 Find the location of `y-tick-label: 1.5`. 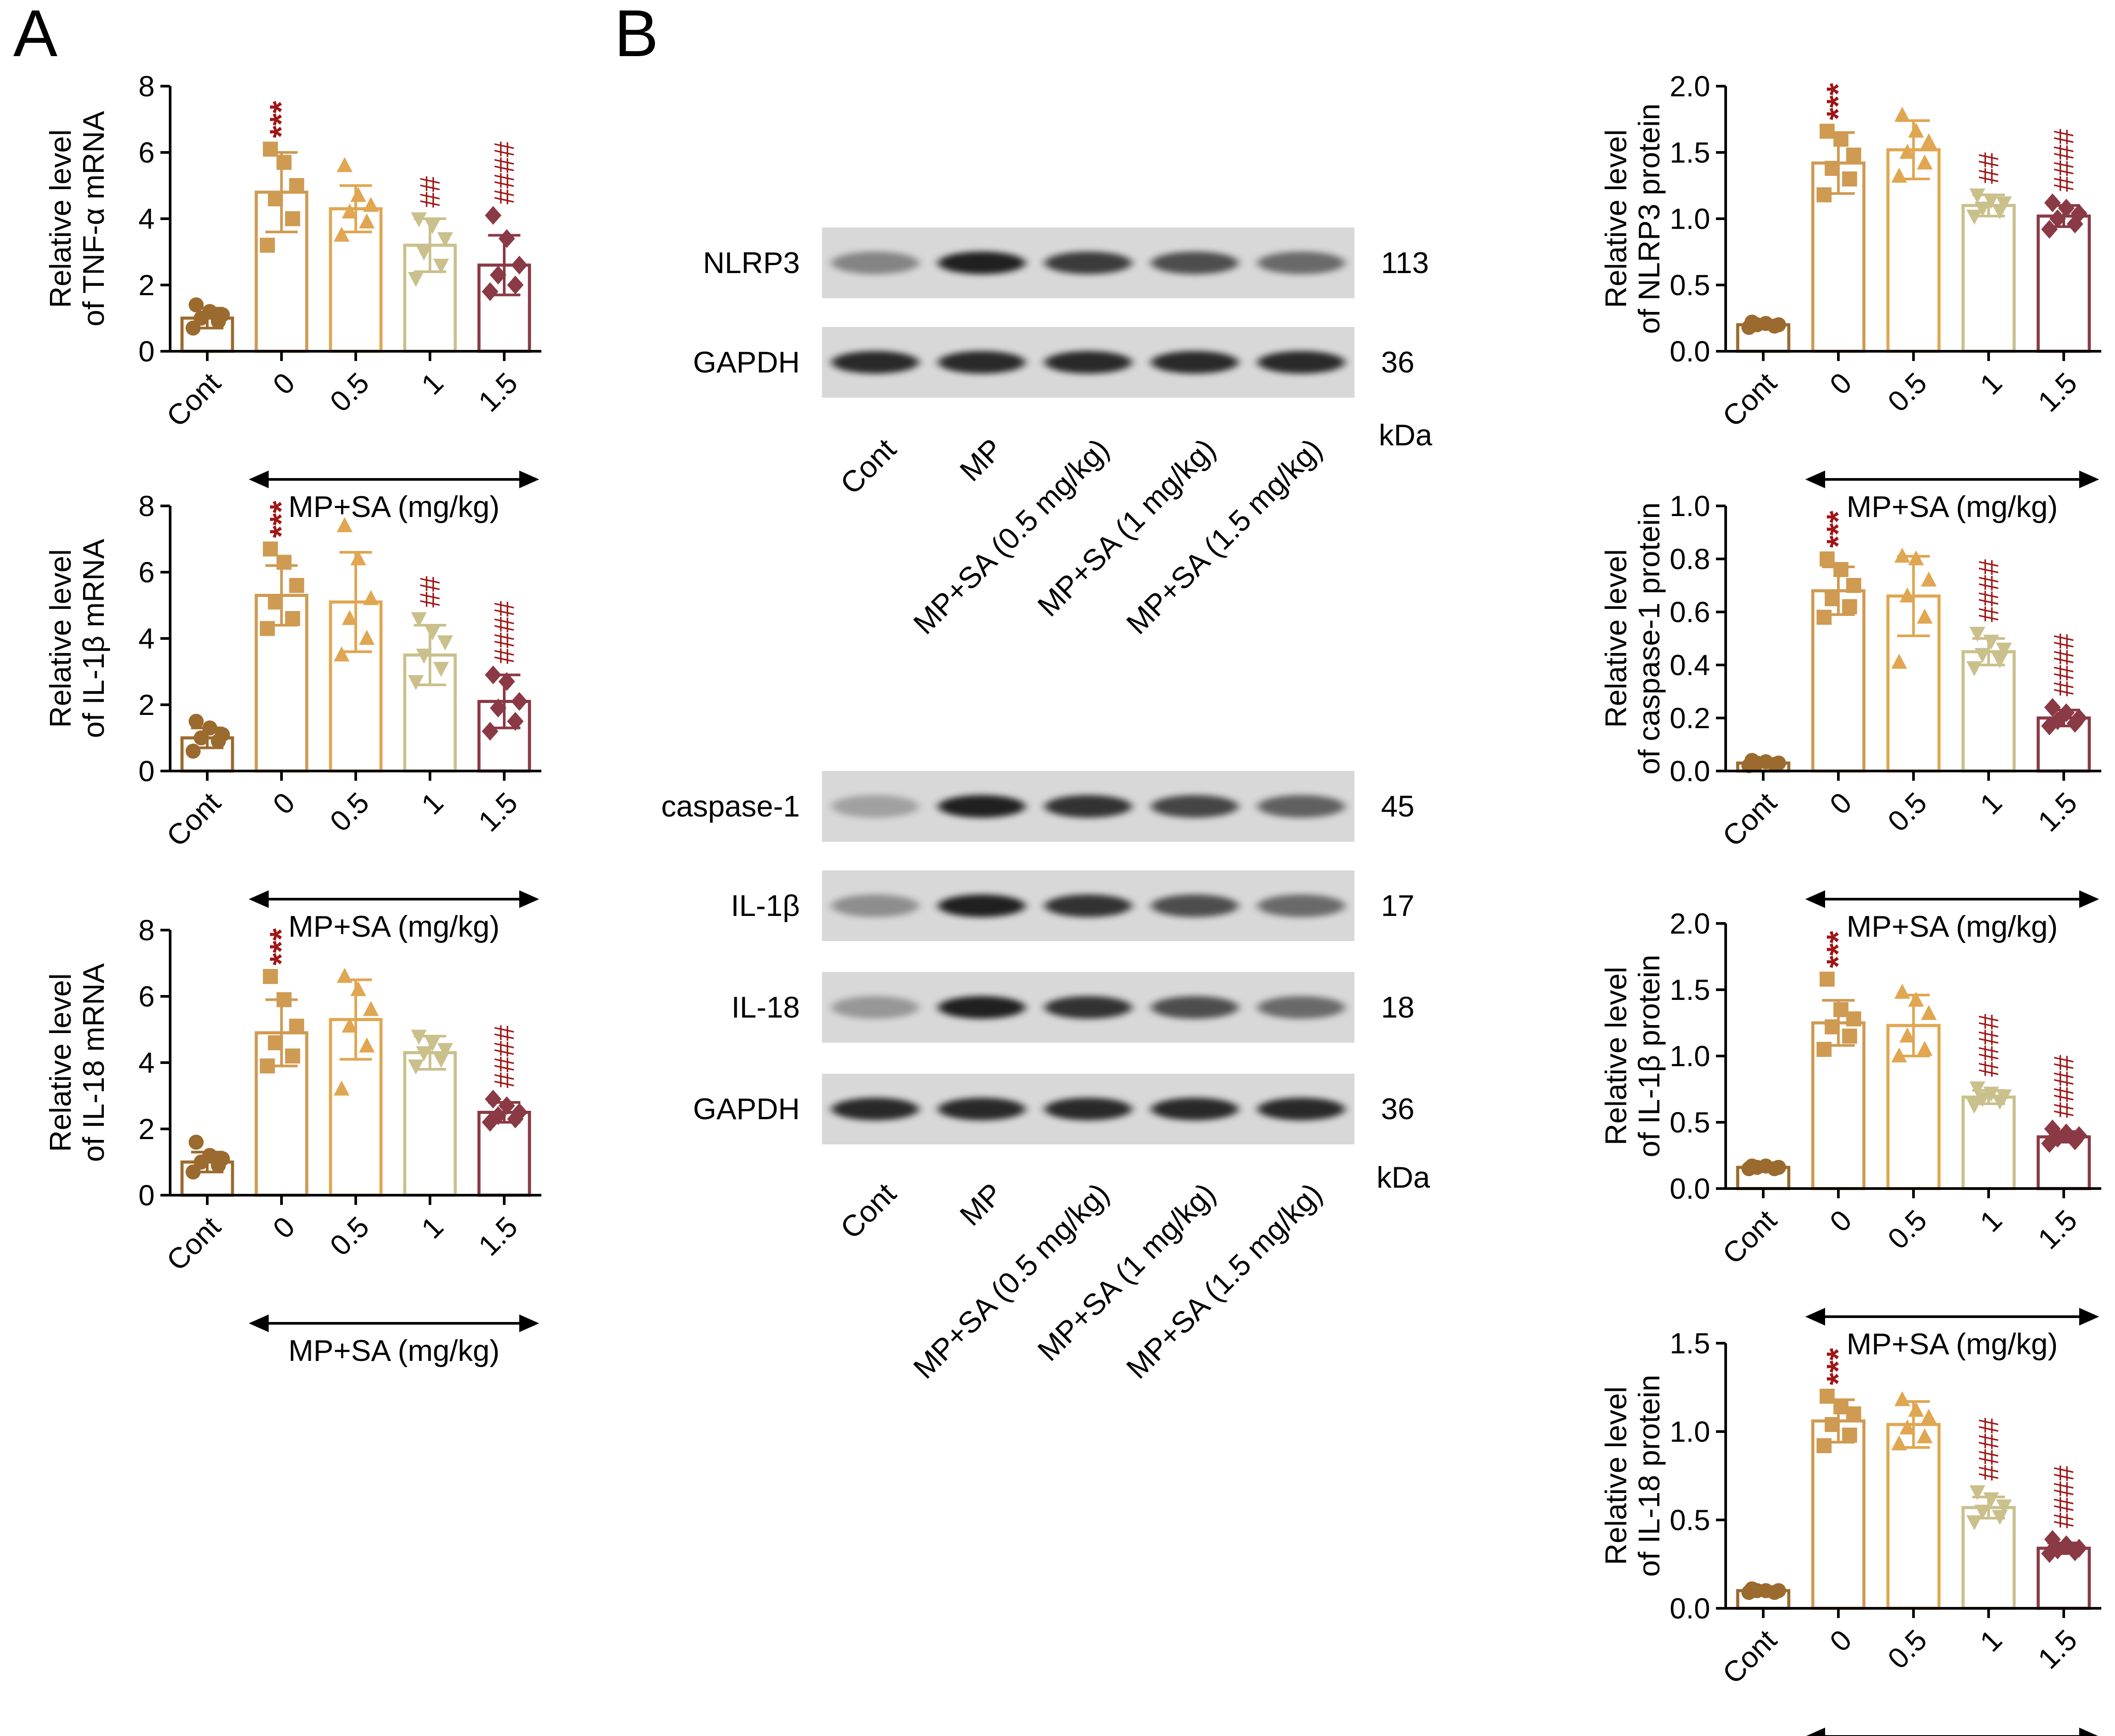

y-tick-label: 1.5 is located at coordinates (1690, 1343).